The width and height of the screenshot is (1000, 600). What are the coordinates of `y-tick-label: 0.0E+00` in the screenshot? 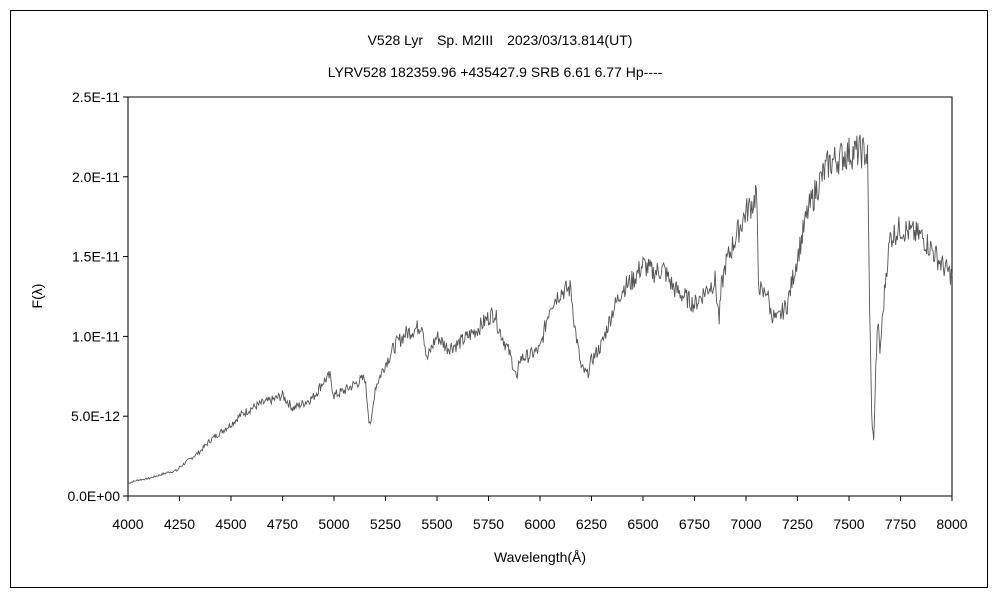 It's located at (93, 496).